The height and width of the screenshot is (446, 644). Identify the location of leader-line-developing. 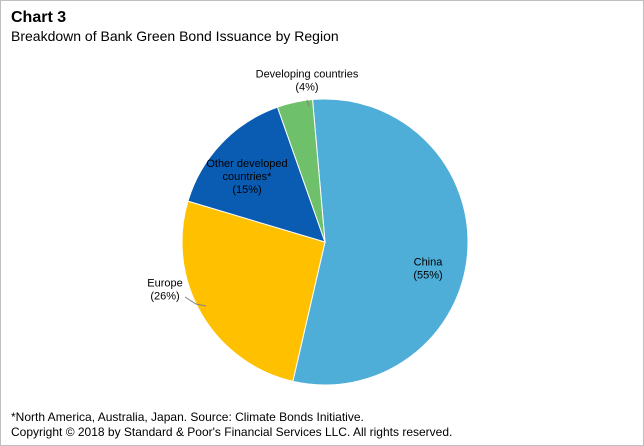
(308, 103).